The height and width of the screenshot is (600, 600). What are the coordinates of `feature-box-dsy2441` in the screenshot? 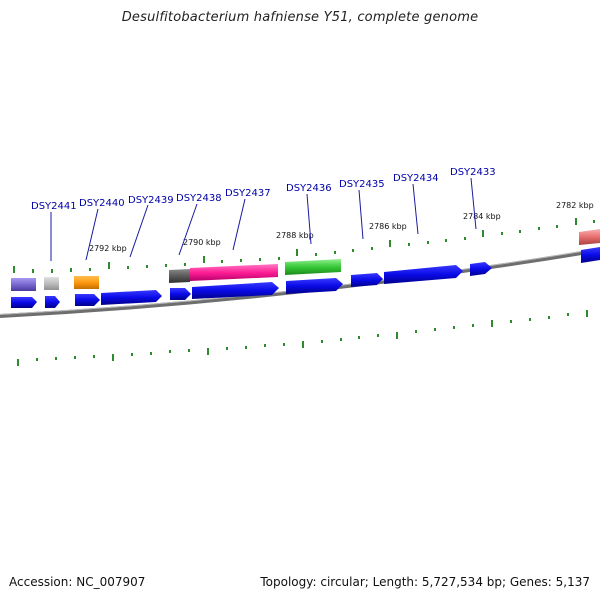 It's located at (23, 284).